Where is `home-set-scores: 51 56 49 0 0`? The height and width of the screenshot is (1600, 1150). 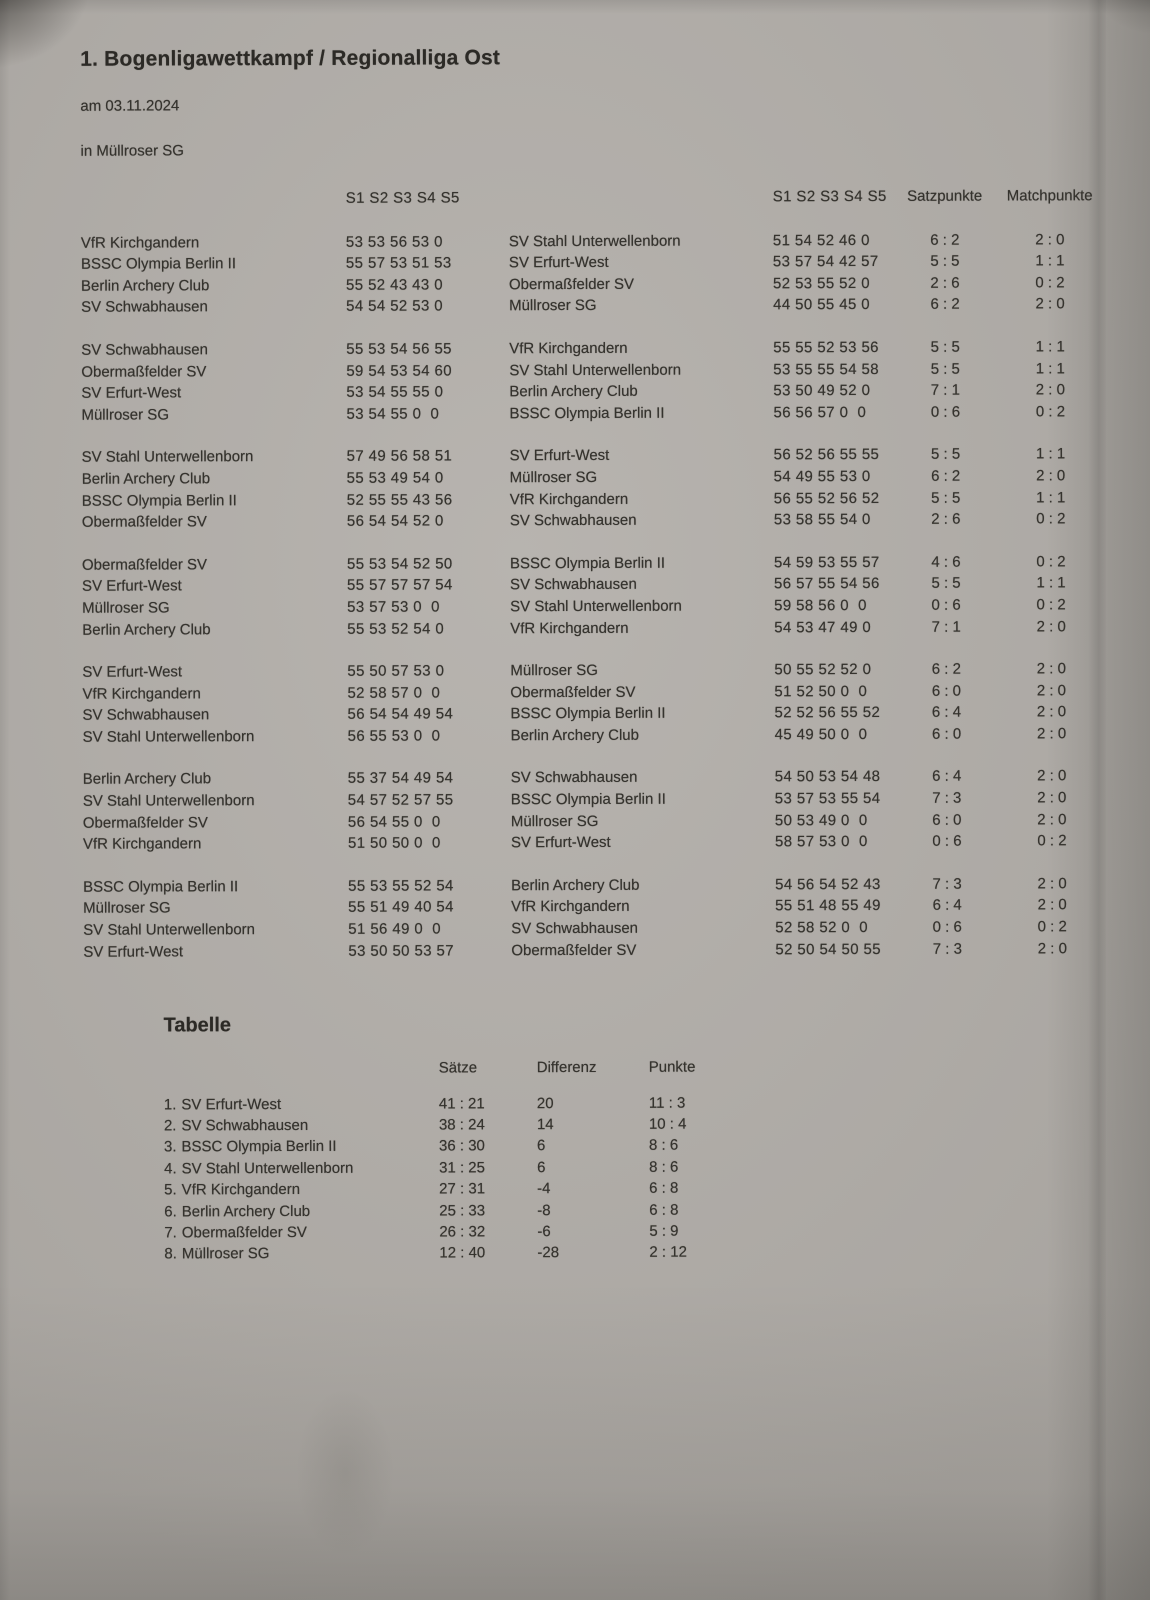 home-set-scores: 51 56 49 0 0 is located at coordinates (395, 929).